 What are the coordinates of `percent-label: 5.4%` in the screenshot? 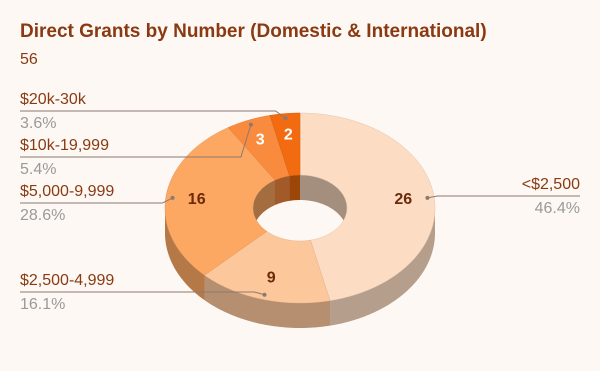 It's located at (38, 169).